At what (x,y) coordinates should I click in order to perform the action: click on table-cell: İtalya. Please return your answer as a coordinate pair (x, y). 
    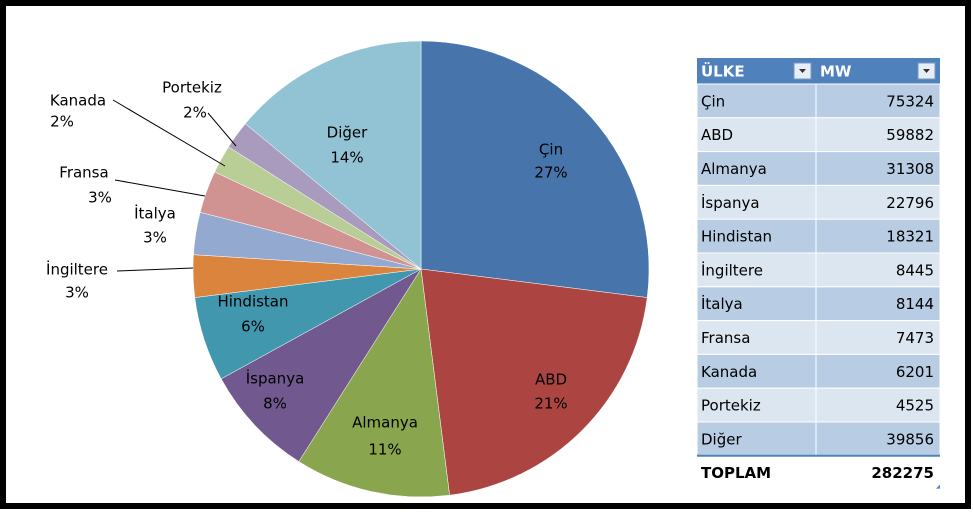
    Looking at the image, I should click on (722, 303).